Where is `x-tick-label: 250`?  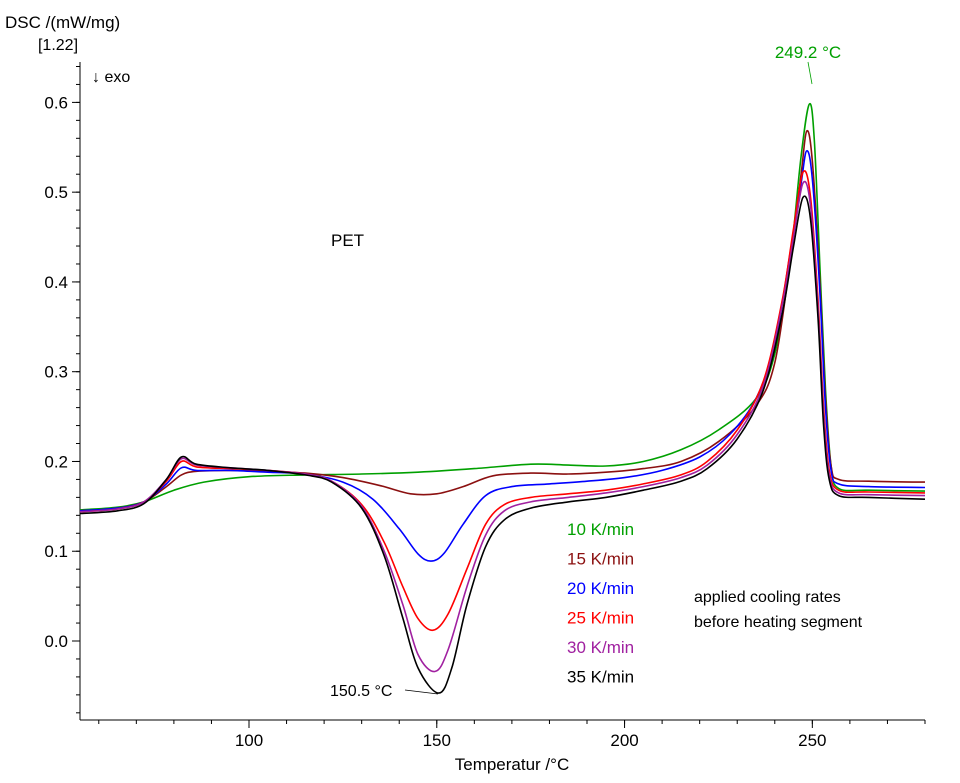
x-tick-label: 250 is located at coordinates (812, 740).